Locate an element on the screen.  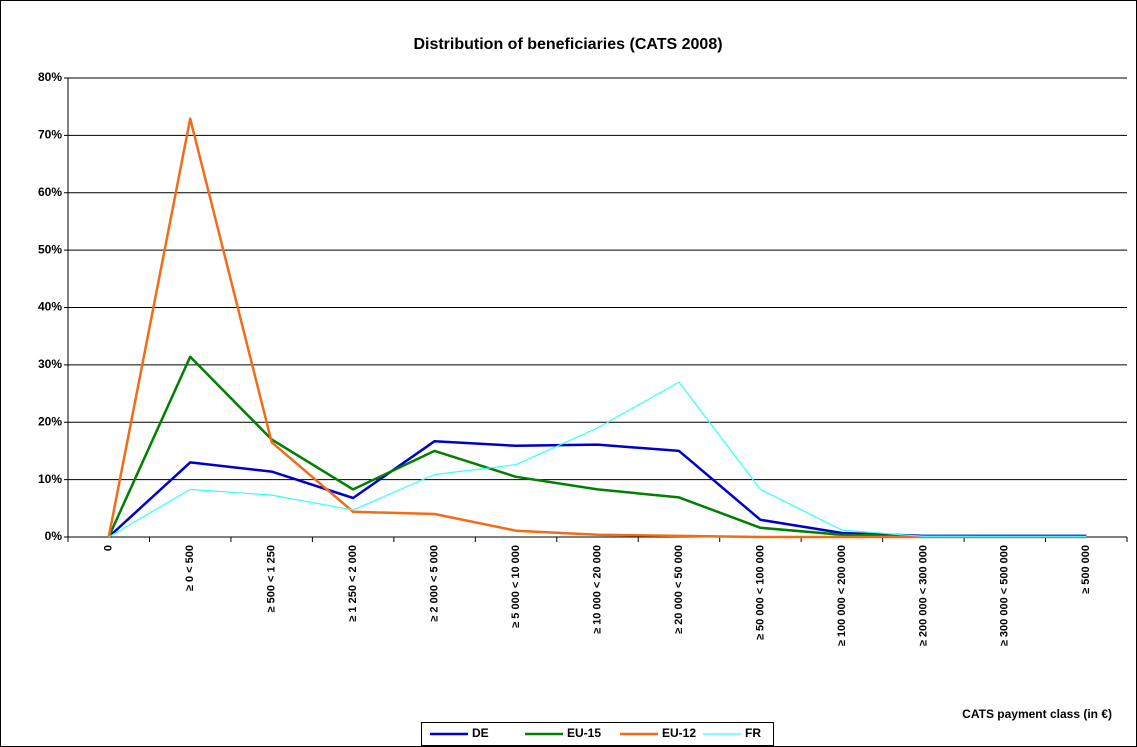
y-tick-label: 30% is located at coordinates (50, 364).